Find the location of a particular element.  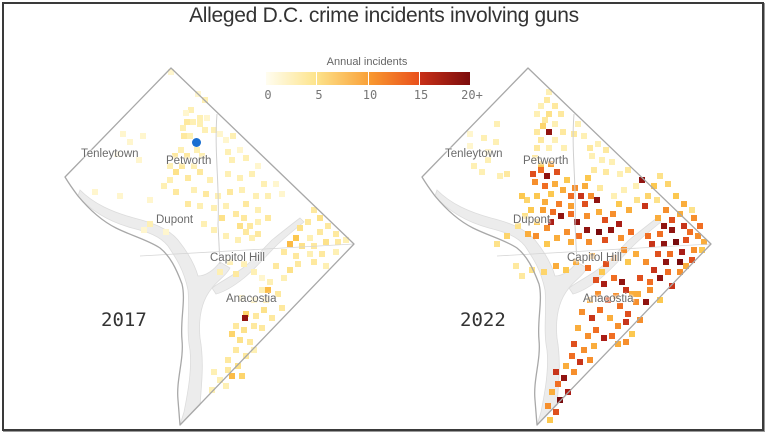

label-petworth-2022: Petworth is located at coordinates (546, 161).